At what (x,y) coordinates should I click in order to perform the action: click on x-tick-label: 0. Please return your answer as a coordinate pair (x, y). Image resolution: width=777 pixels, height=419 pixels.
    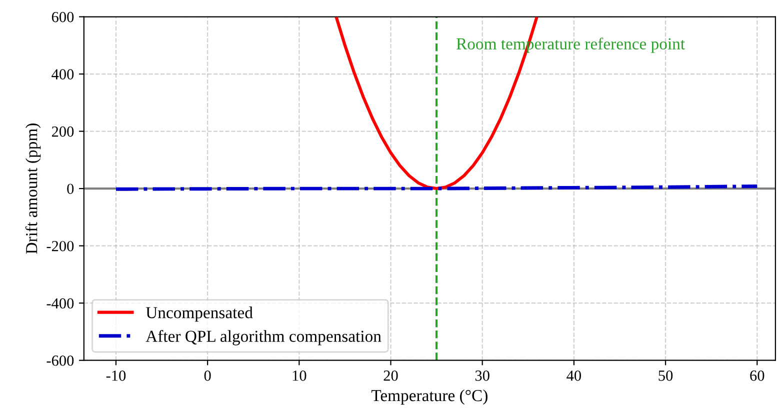
    Looking at the image, I should click on (207, 375).